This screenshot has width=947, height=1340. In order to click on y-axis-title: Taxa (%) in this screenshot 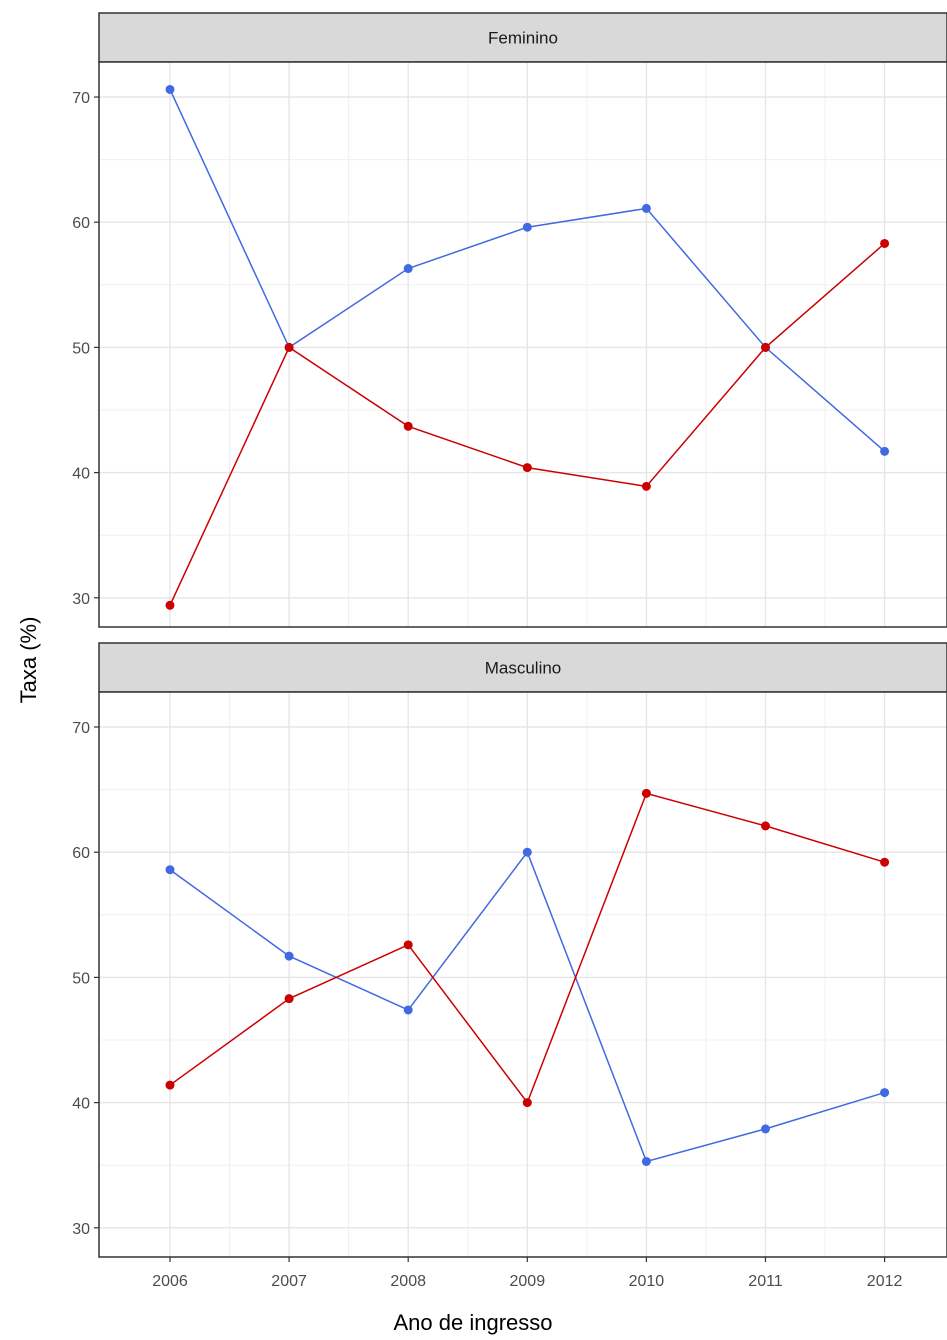, I will do `click(28, 660)`.